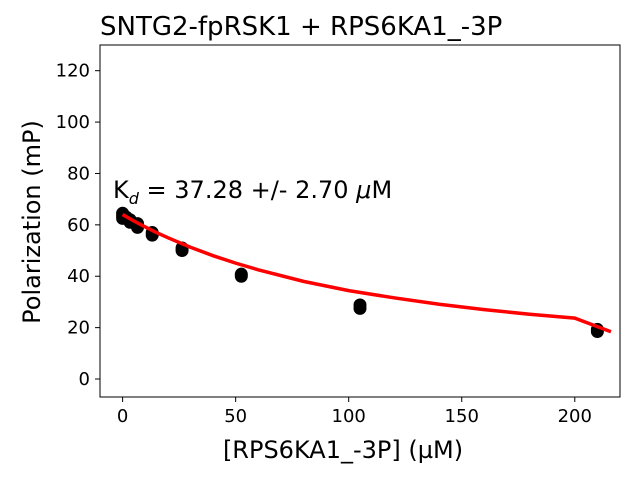 The height and width of the screenshot is (480, 640). I want to click on y-tick-label: 80, so click(78, 173).